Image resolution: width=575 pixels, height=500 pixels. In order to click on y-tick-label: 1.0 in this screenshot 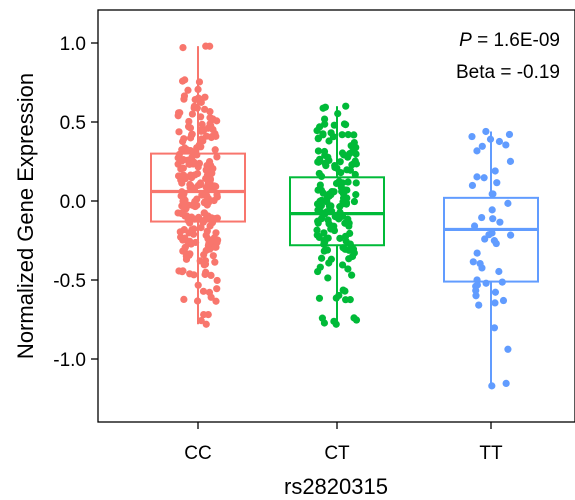, I will do `click(73, 44)`.